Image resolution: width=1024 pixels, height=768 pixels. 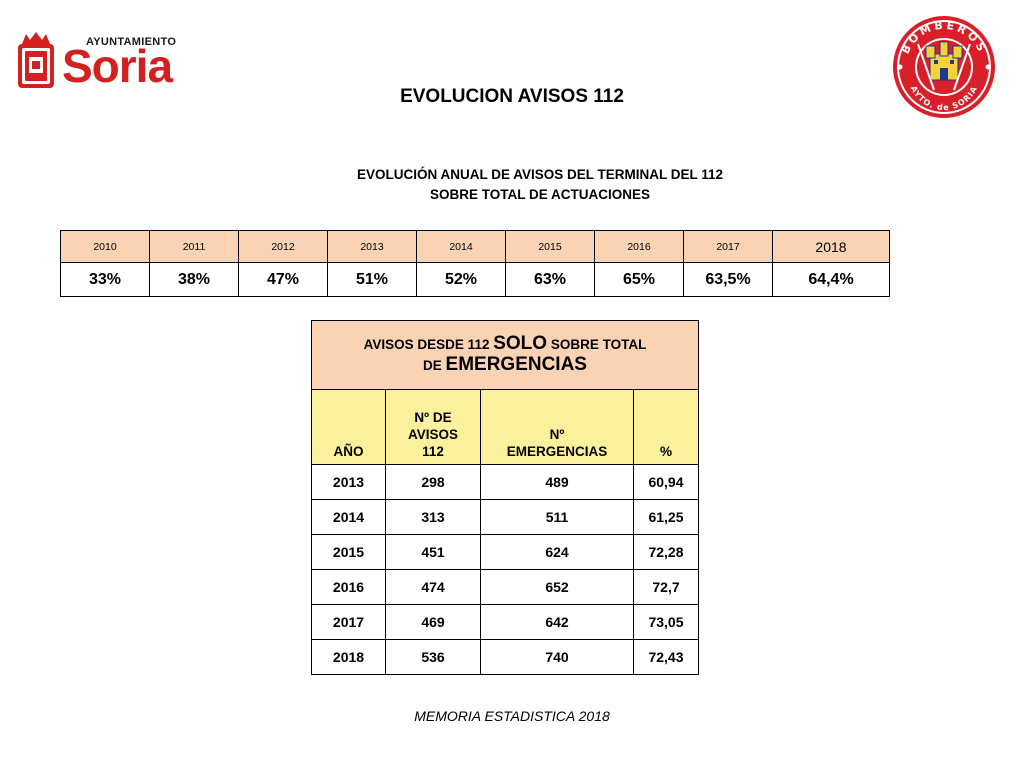 What do you see at coordinates (117, 66) in the screenshot?
I see `soria-wordmark: Soria` at bounding box center [117, 66].